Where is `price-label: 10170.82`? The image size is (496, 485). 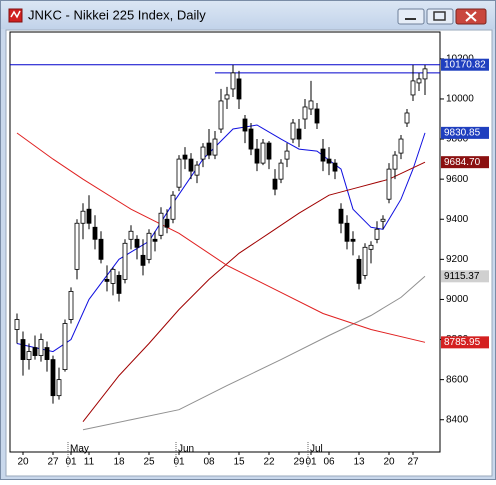 price-label: 10170.82 is located at coordinates (465, 64).